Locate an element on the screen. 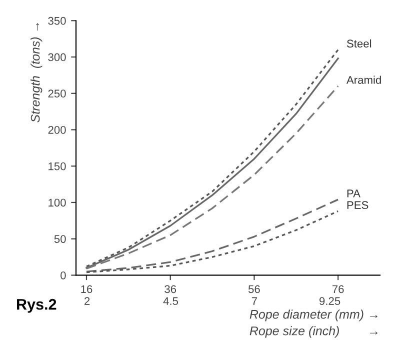  x-tick-label: 56 is located at coordinates (254, 289).